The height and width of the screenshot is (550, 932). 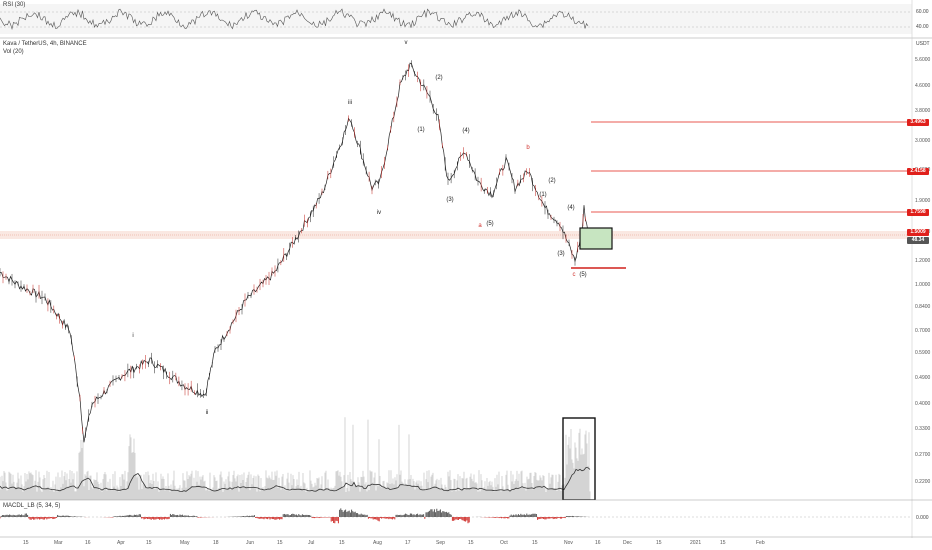 I want to click on volume-label: Vol (20), so click(x=13, y=52).